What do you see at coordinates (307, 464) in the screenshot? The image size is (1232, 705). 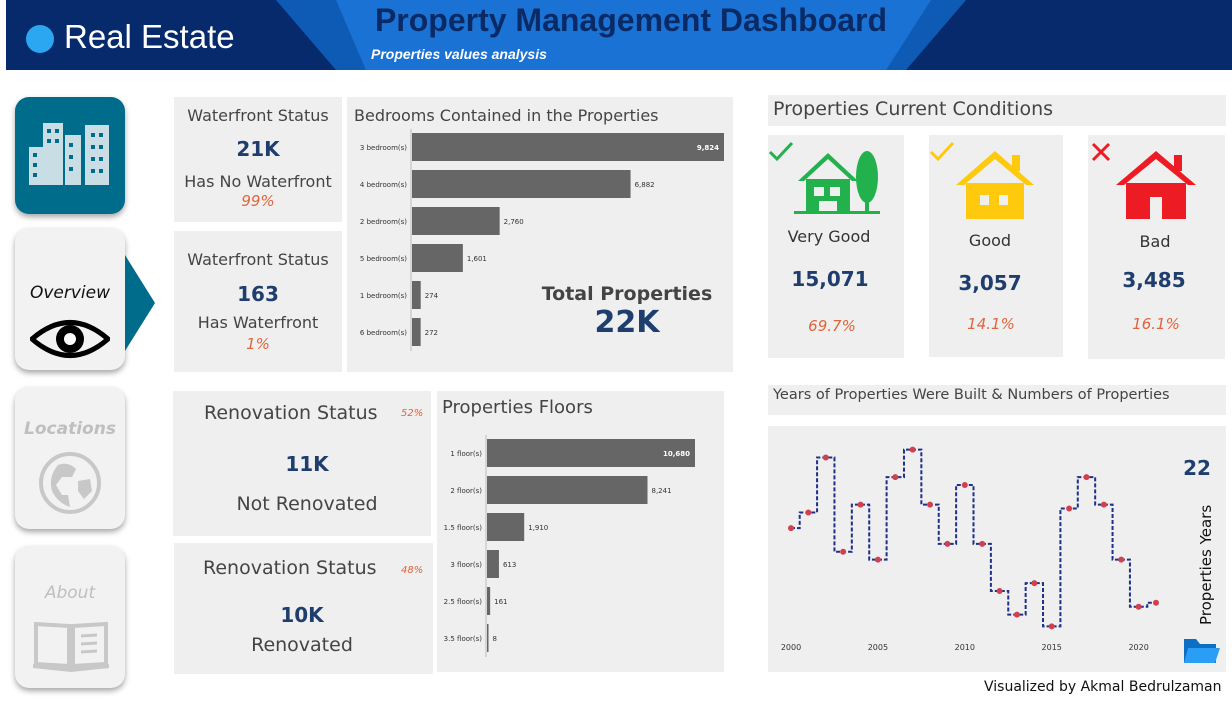 I see `renovation-no-value: 11K` at bounding box center [307, 464].